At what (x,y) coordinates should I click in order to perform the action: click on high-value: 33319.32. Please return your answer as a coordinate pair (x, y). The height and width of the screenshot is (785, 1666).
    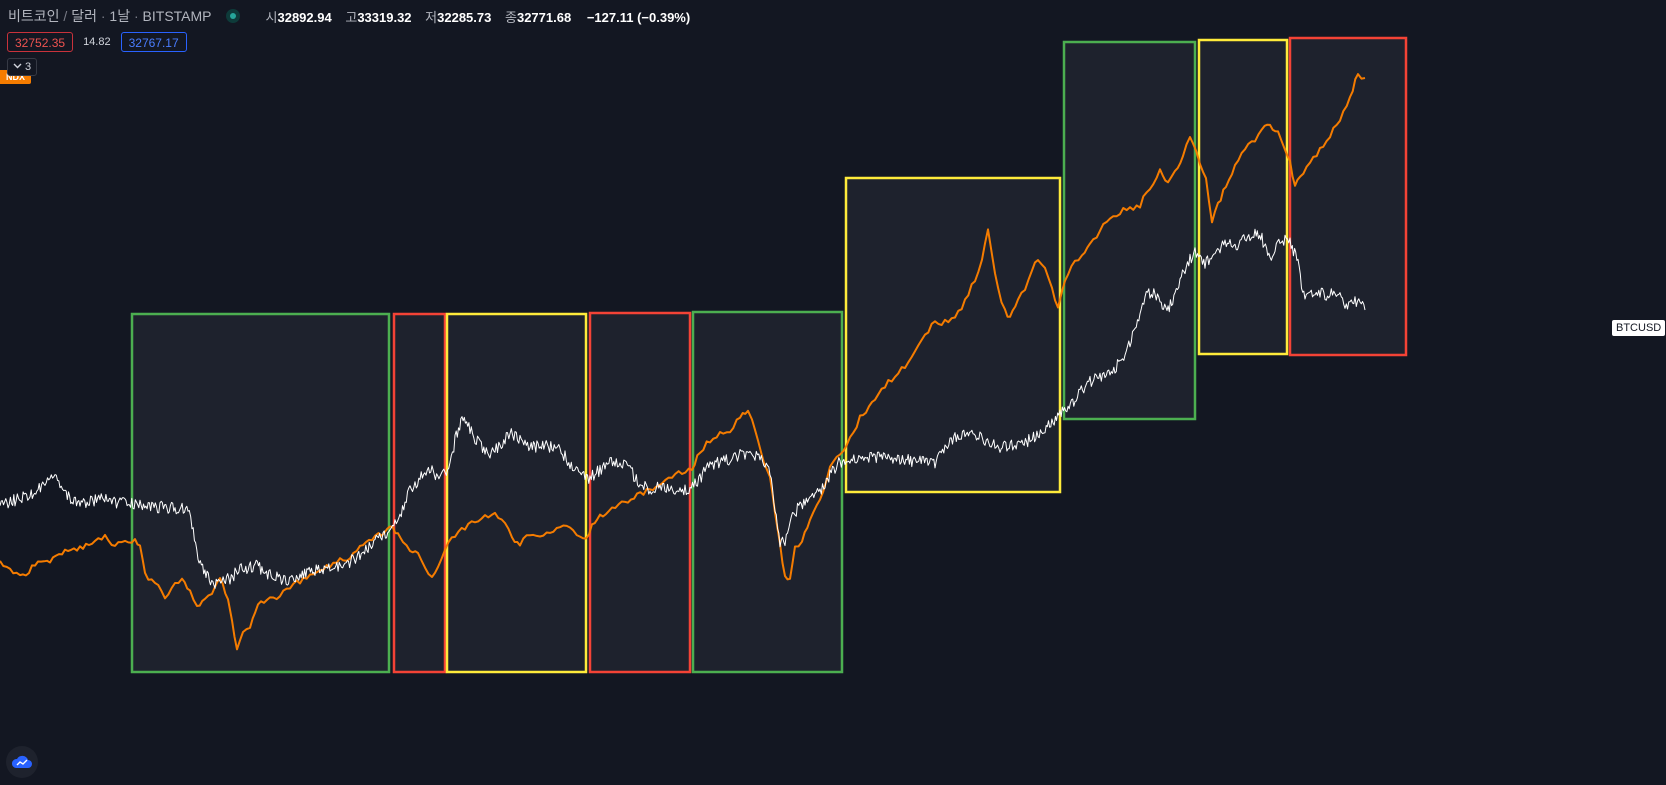
    Looking at the image, I should click on (384, 17).